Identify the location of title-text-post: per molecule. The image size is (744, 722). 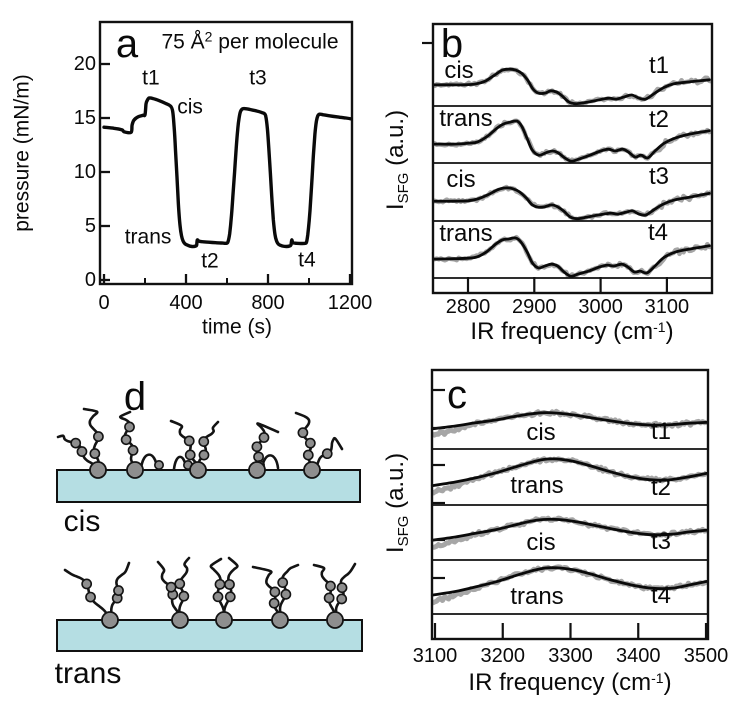
(275, 42).